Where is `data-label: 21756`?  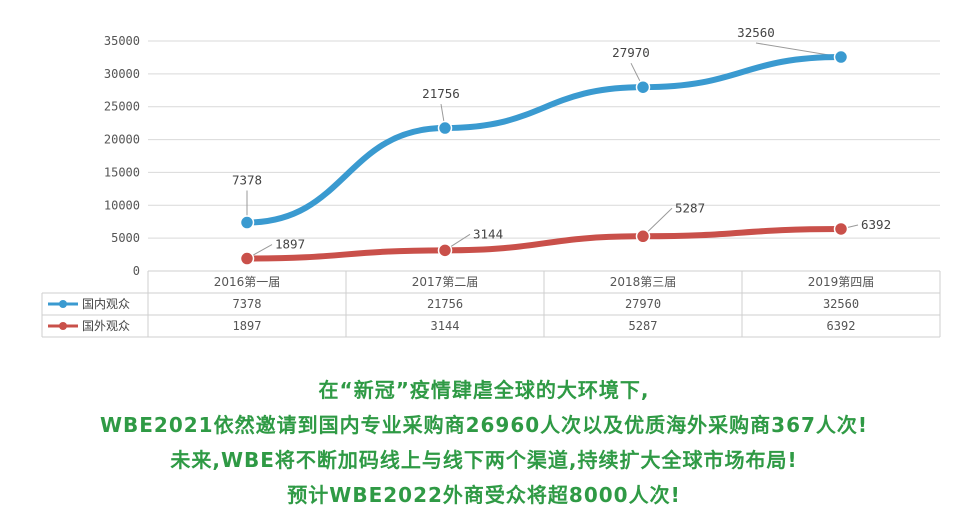 data-label: 21756 is located at coordinates (441, 93).